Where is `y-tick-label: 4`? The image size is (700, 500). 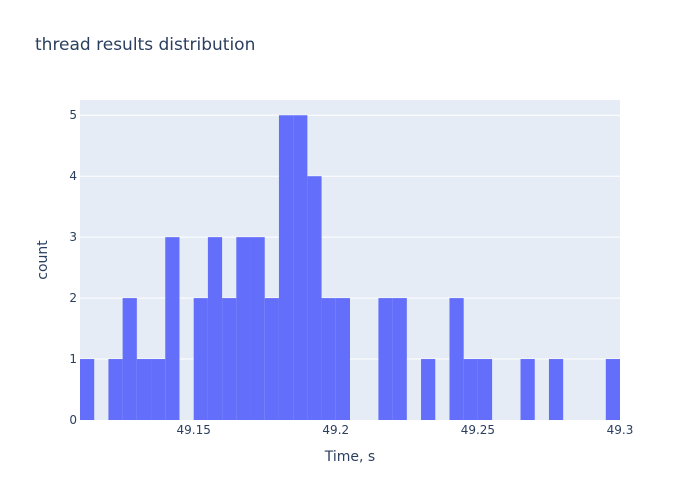 y-tick-label: 4 is located at coordinates (73, 176).